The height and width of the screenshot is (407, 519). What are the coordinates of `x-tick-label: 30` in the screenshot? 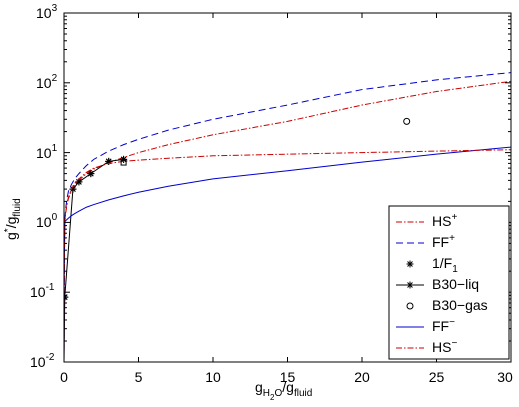 It's located at (505, 377).